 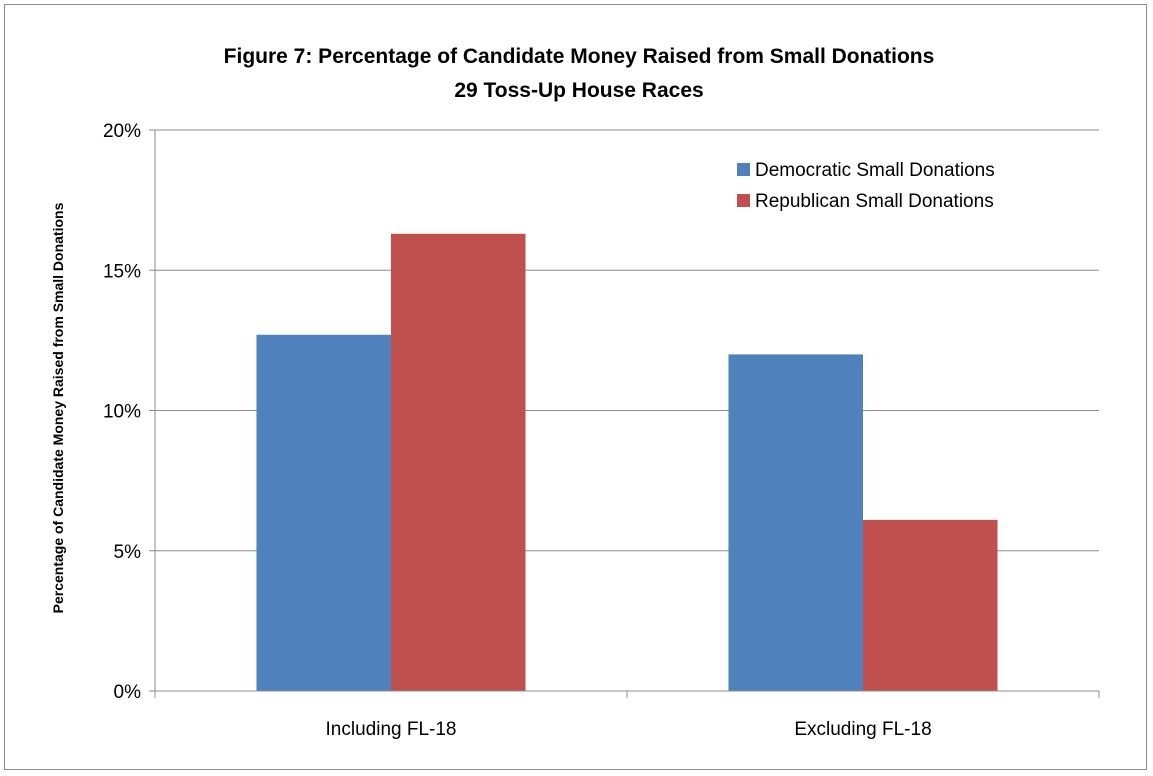 I want to click on y-axis-ticks: 0% 5% 10% 15% 20%, so click(x=129, y=412).